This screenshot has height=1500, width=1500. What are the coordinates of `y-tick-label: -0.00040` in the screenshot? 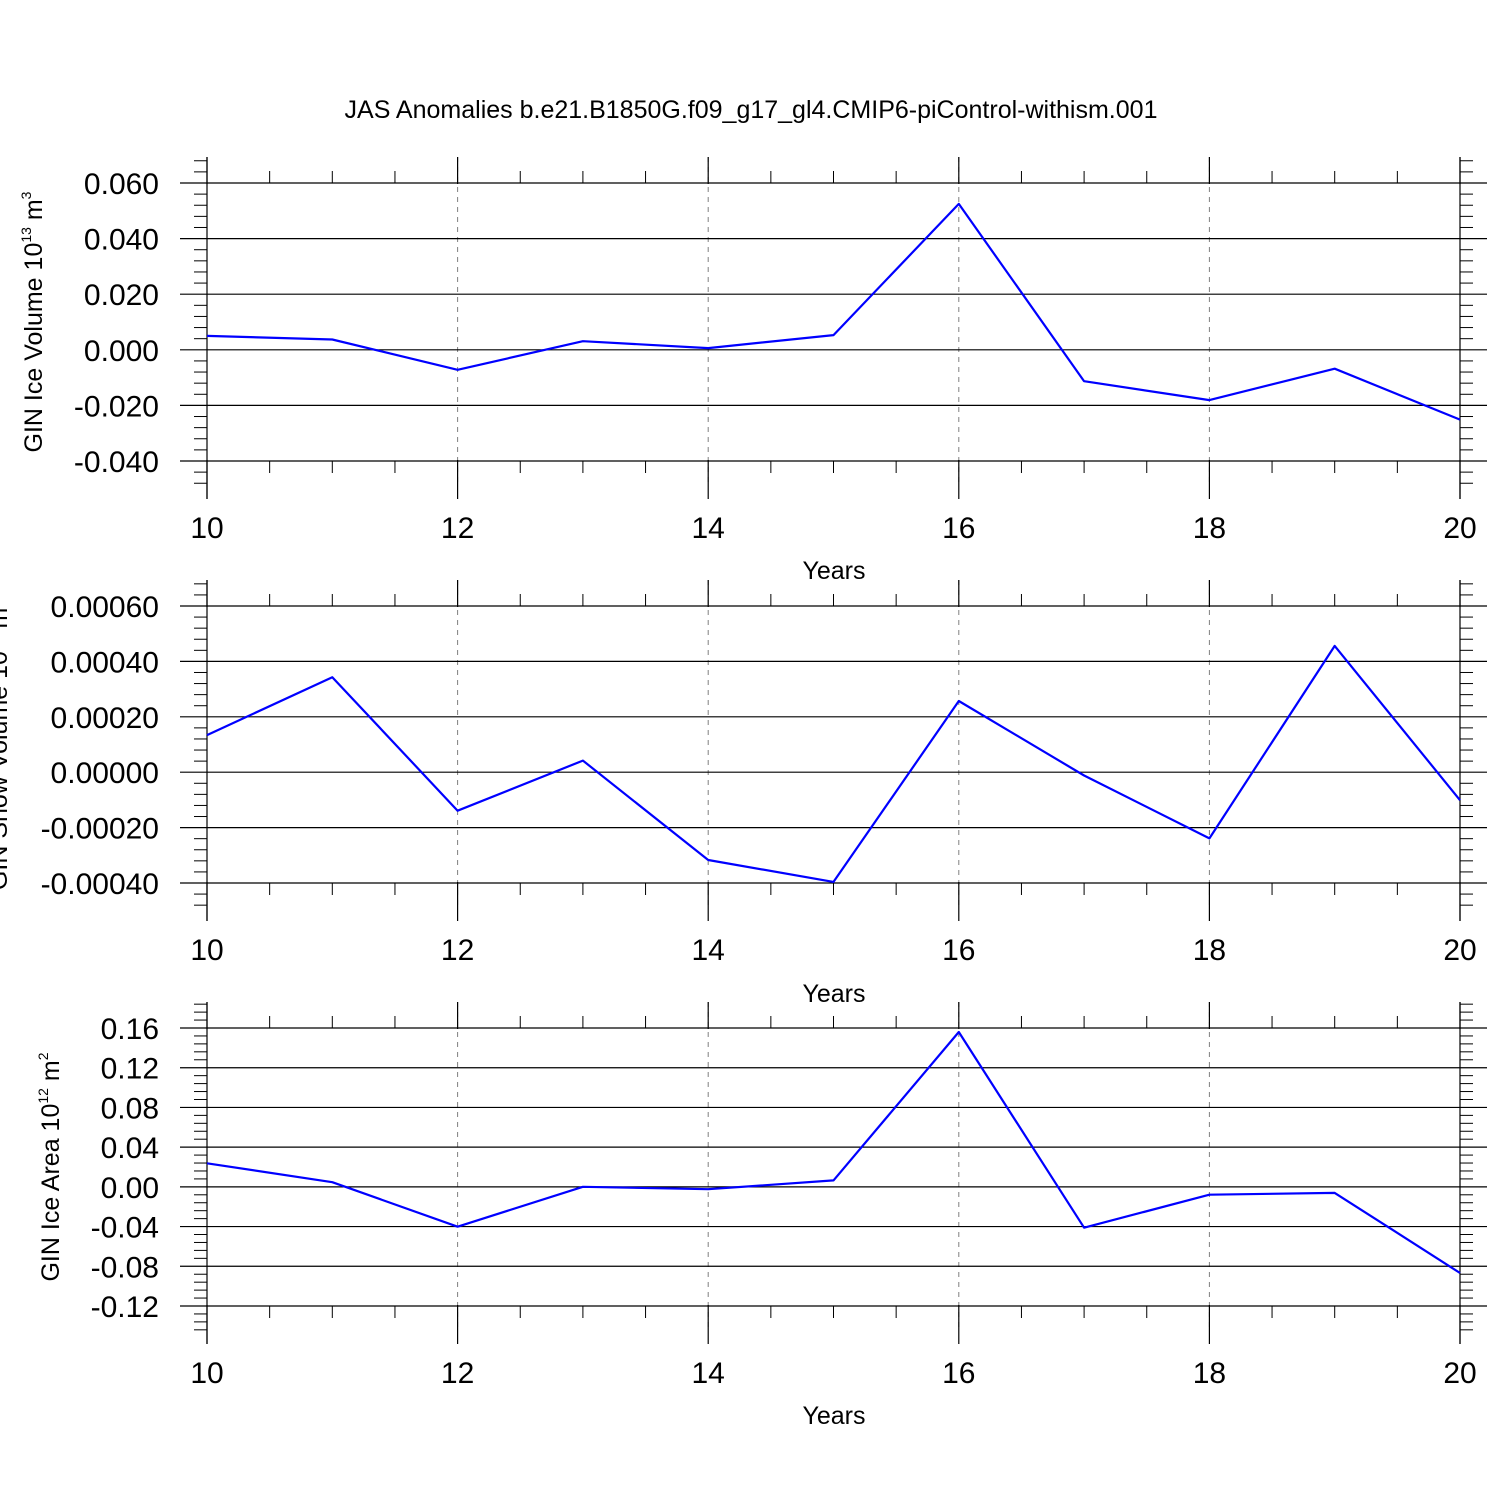 It's located at (100, 884).